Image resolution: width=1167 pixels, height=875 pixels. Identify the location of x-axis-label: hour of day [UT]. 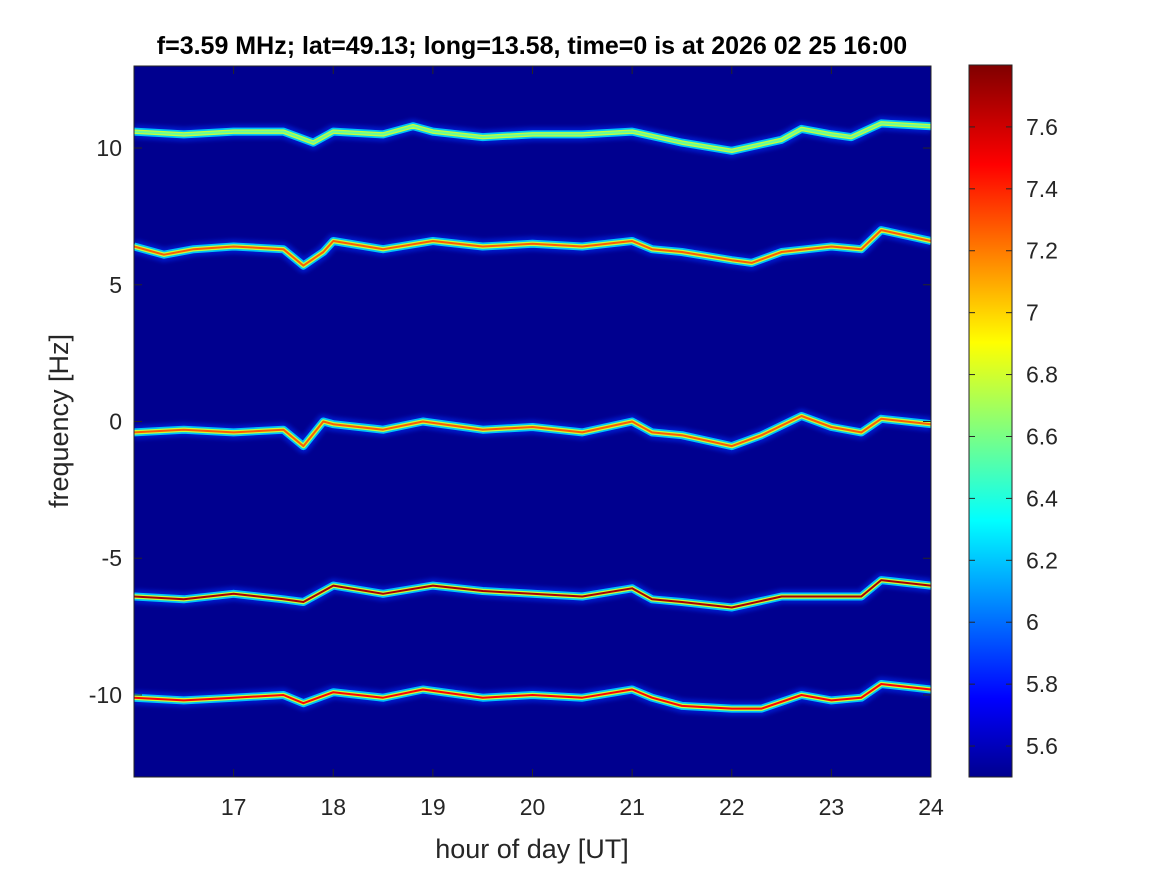
(532, 849).